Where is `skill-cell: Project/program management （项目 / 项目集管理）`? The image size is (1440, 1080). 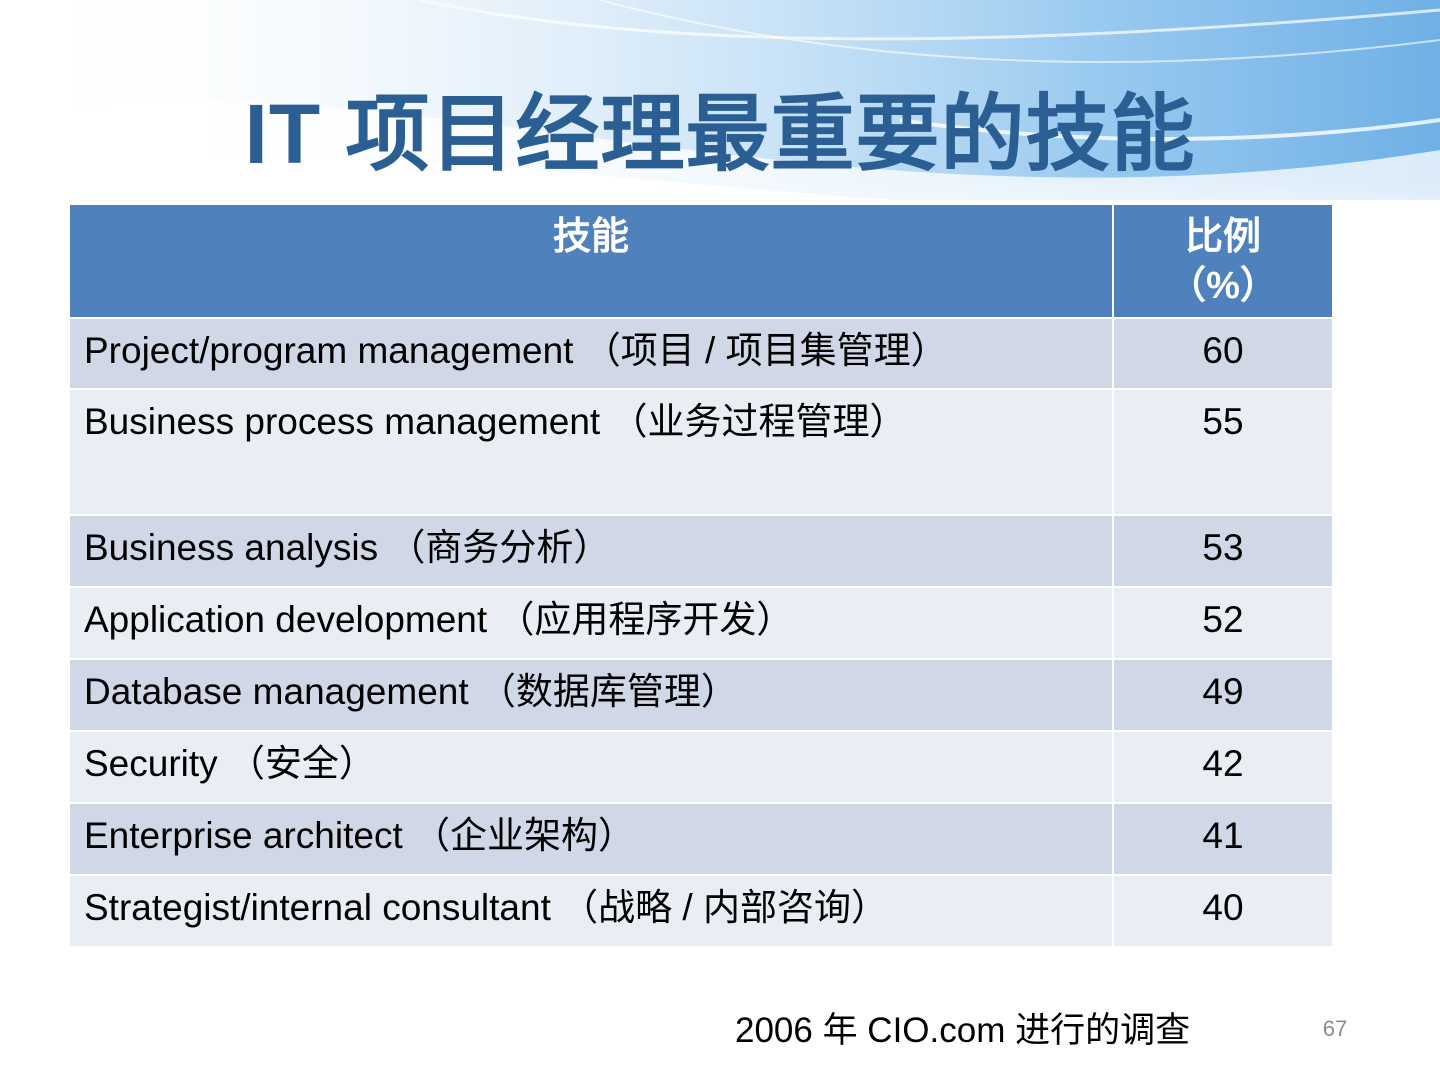
skill-cell: Project/program management （项目 / 项目集管理） is located at coordinates (591, 353).